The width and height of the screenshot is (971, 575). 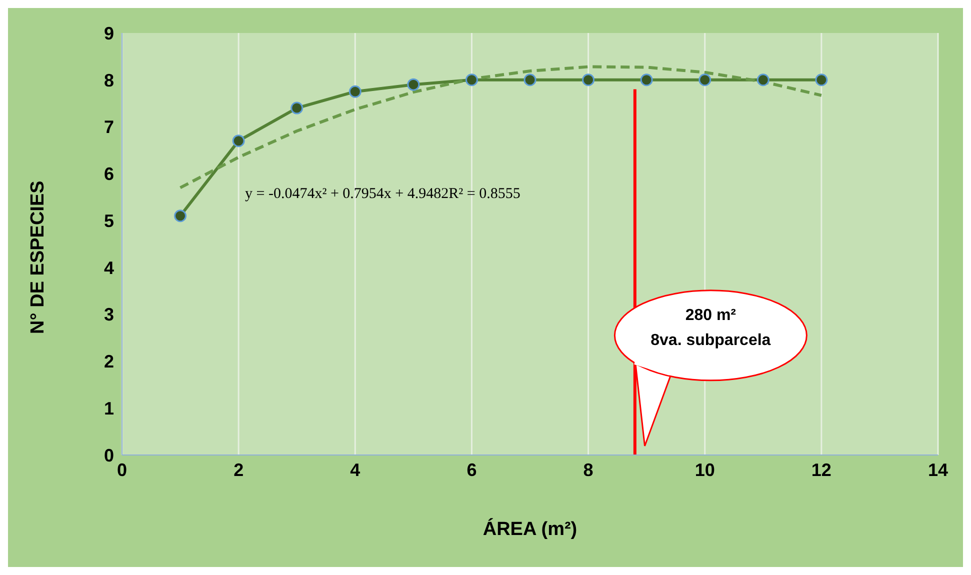 I want to click on x-tick-label: 0, so click(x=122, y=470).